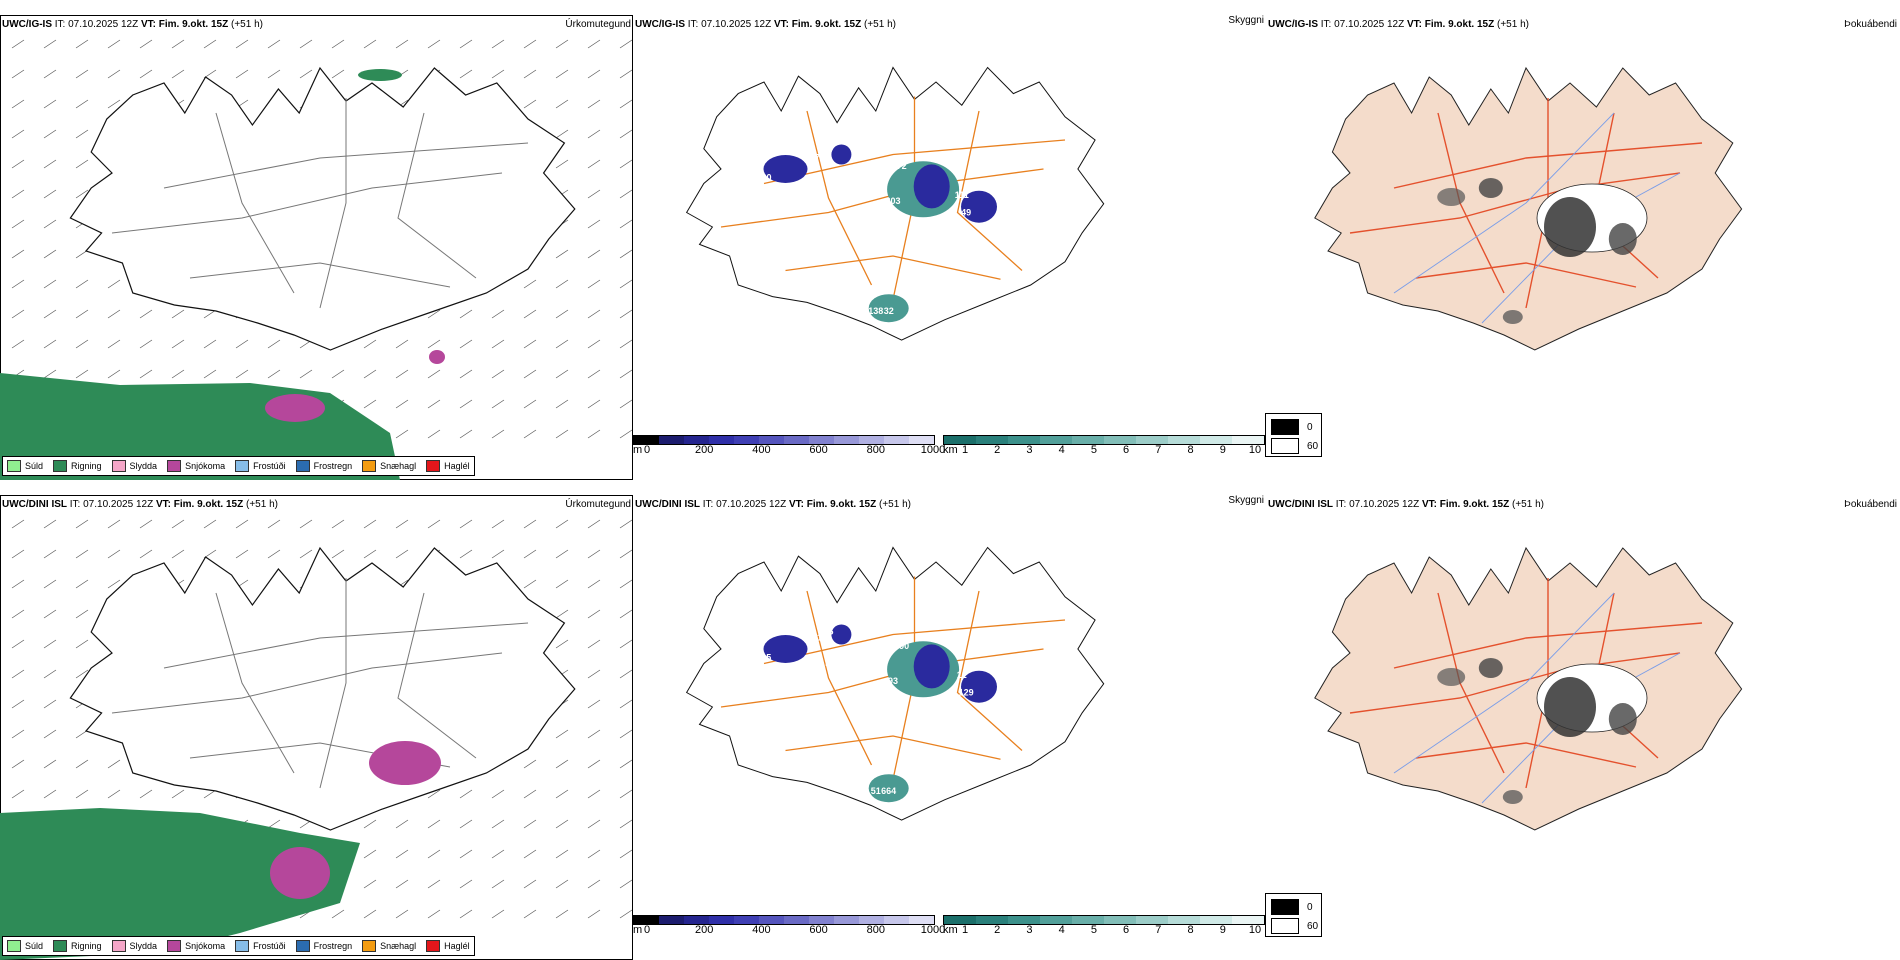  Describe the element at coordinates (60, 24) in the screenshot. I see `it-label: IT:` at that location.